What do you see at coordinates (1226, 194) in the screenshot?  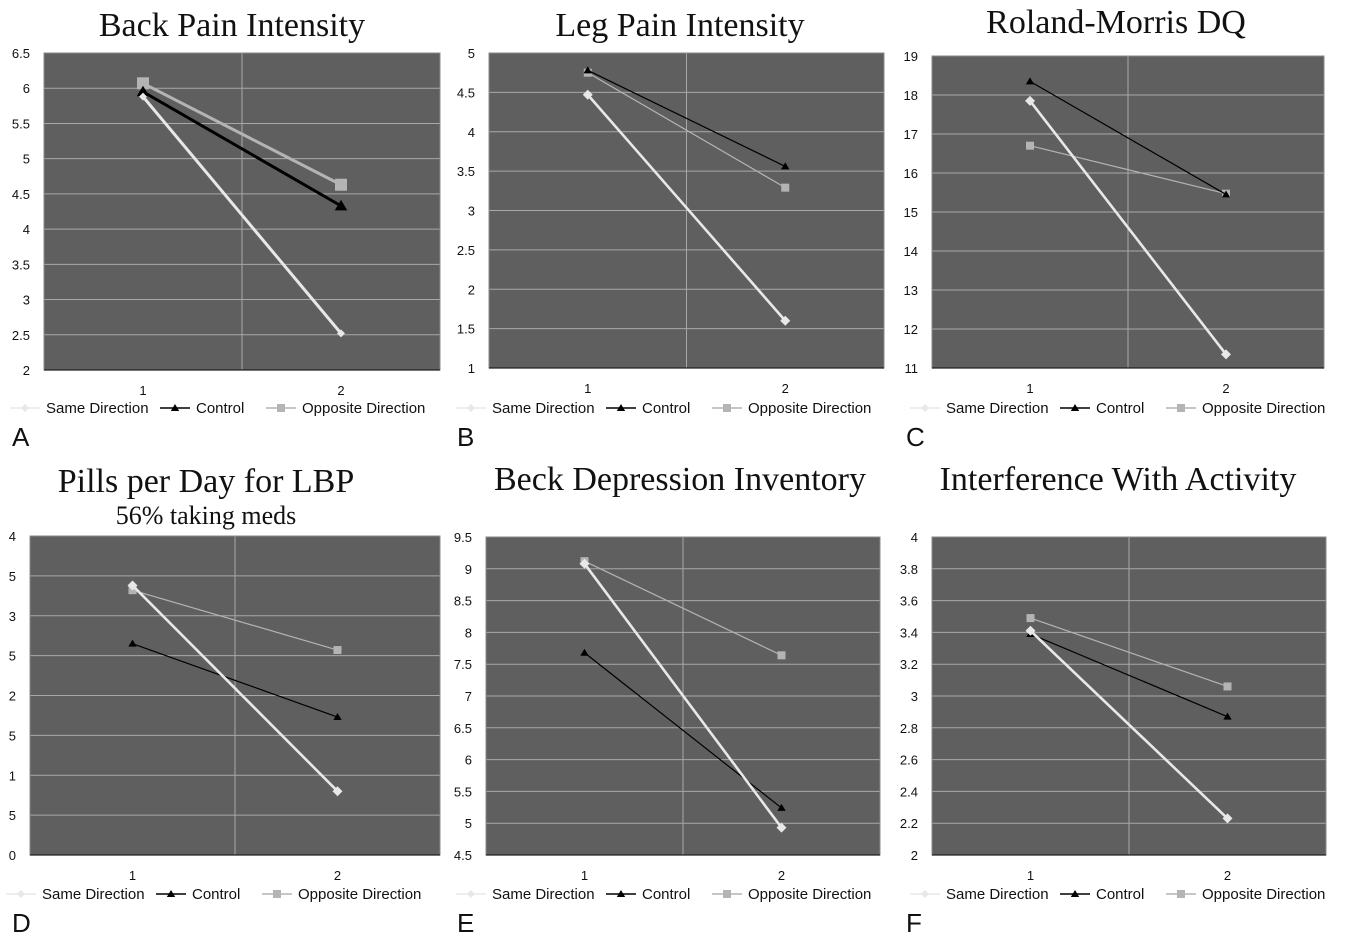 I see `marker-control-C` at bounding box center [1226, 194].